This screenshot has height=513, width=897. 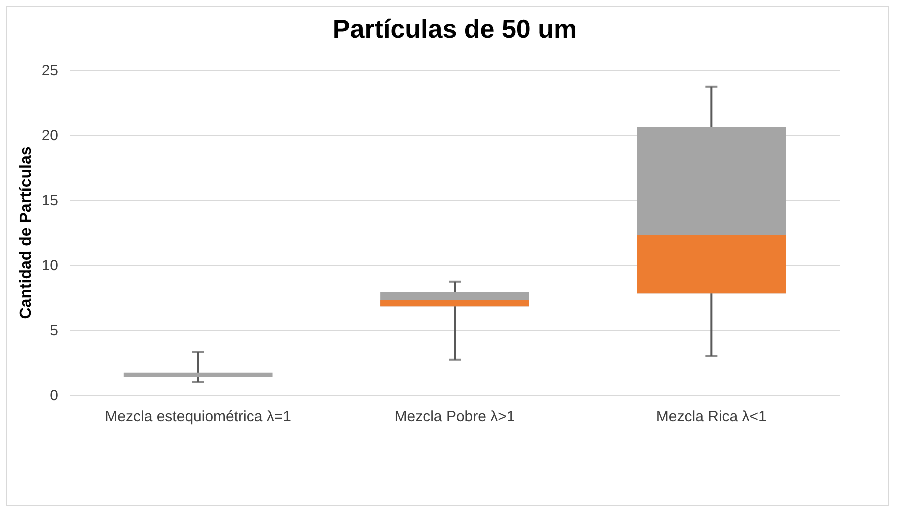 What do you see at coordinates (50, 136) in the screenshot?
I see `y-tick-label: 20` at bounding box center [50, 136].